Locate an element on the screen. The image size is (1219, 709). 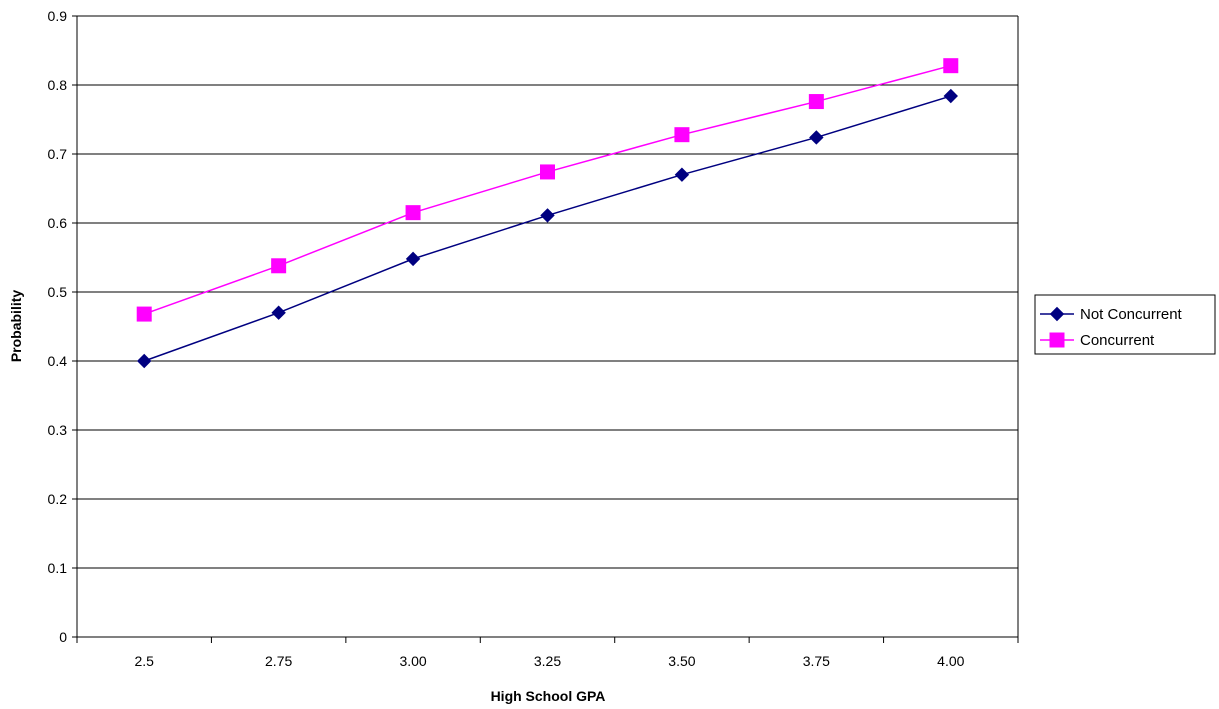
x-tick-label: 3.25 is located at coordinates (547, 661).